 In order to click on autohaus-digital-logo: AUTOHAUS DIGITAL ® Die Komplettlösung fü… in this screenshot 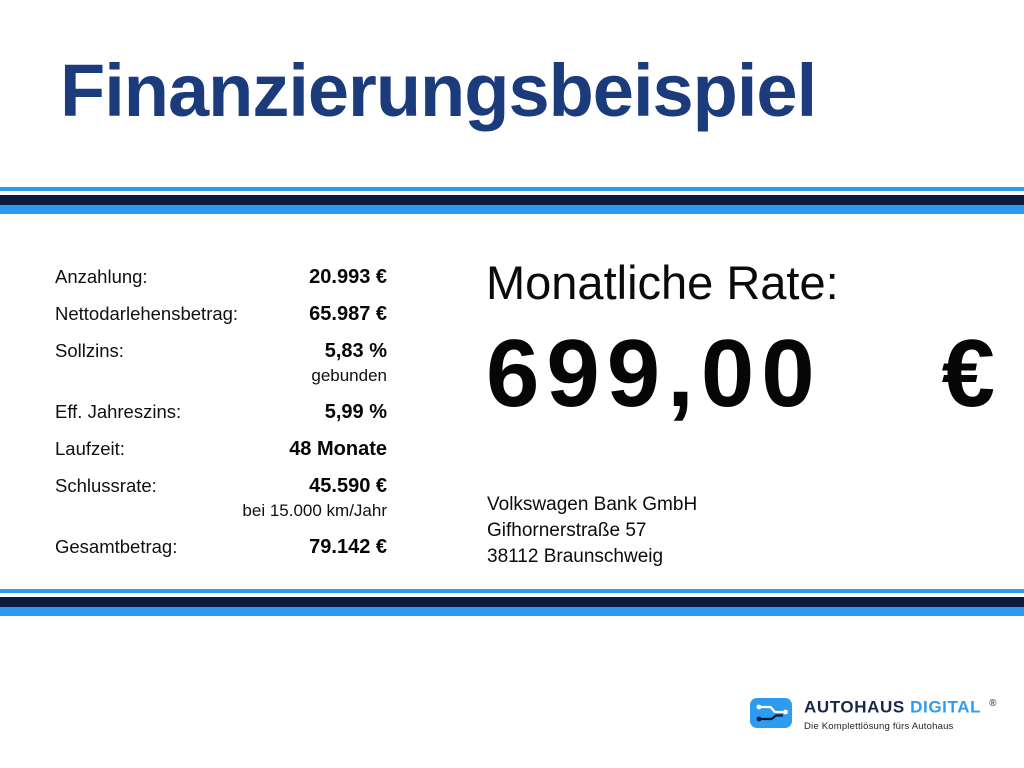, I will do `click(872, 713)`.